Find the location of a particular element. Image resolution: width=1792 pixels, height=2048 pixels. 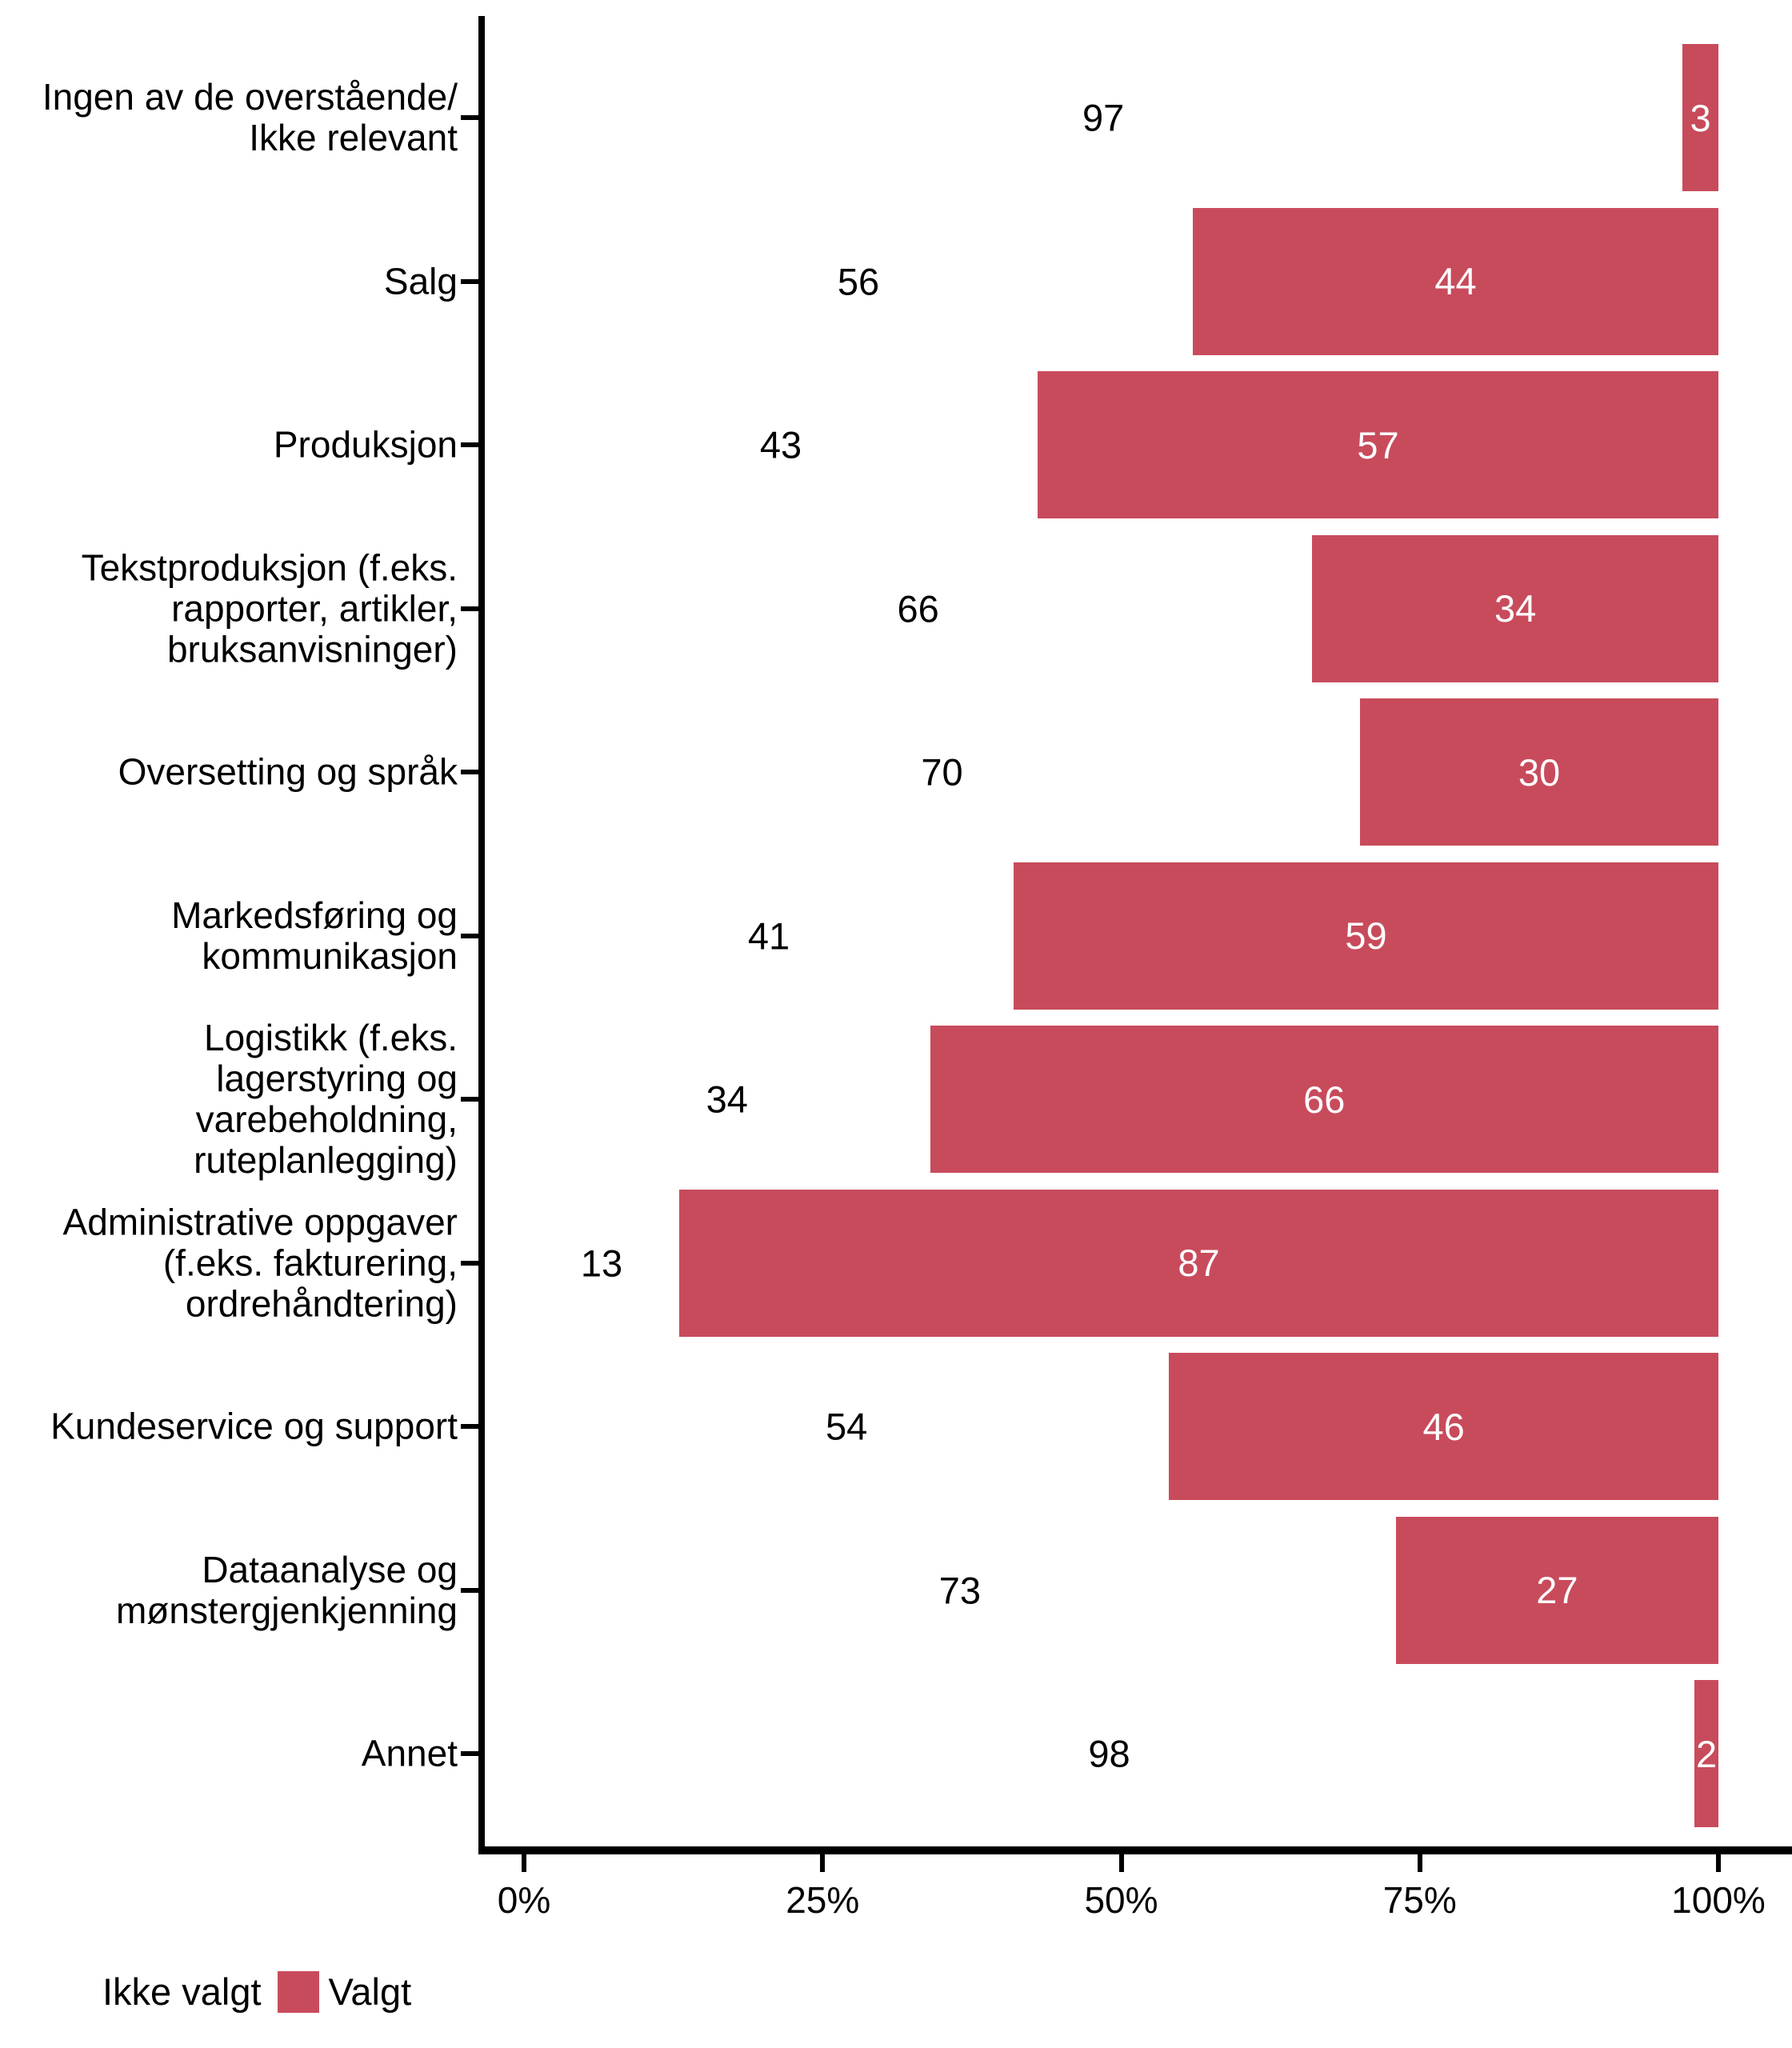

bar-value-valgt: 59 is located at coordinates (1366, 936).